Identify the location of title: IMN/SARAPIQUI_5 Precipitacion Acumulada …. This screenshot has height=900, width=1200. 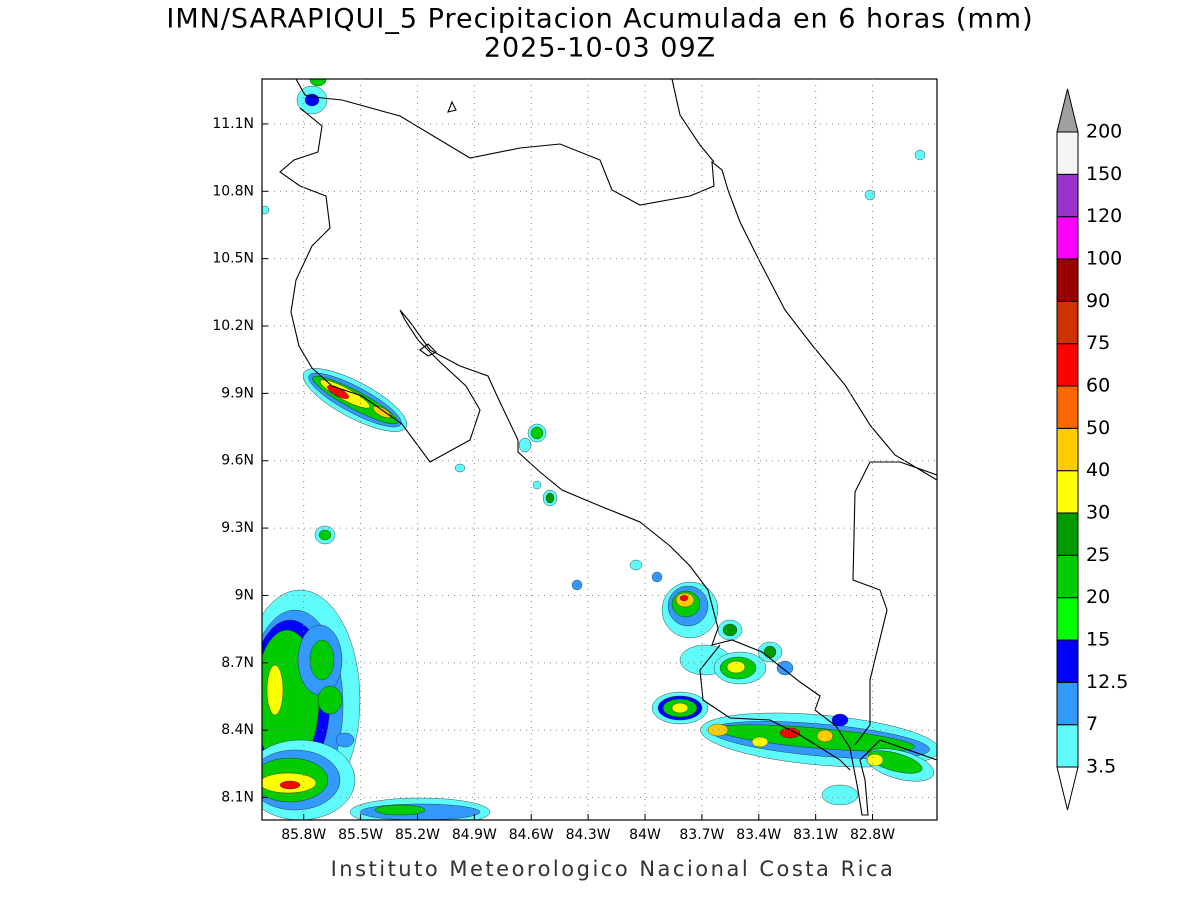
(599, 19).